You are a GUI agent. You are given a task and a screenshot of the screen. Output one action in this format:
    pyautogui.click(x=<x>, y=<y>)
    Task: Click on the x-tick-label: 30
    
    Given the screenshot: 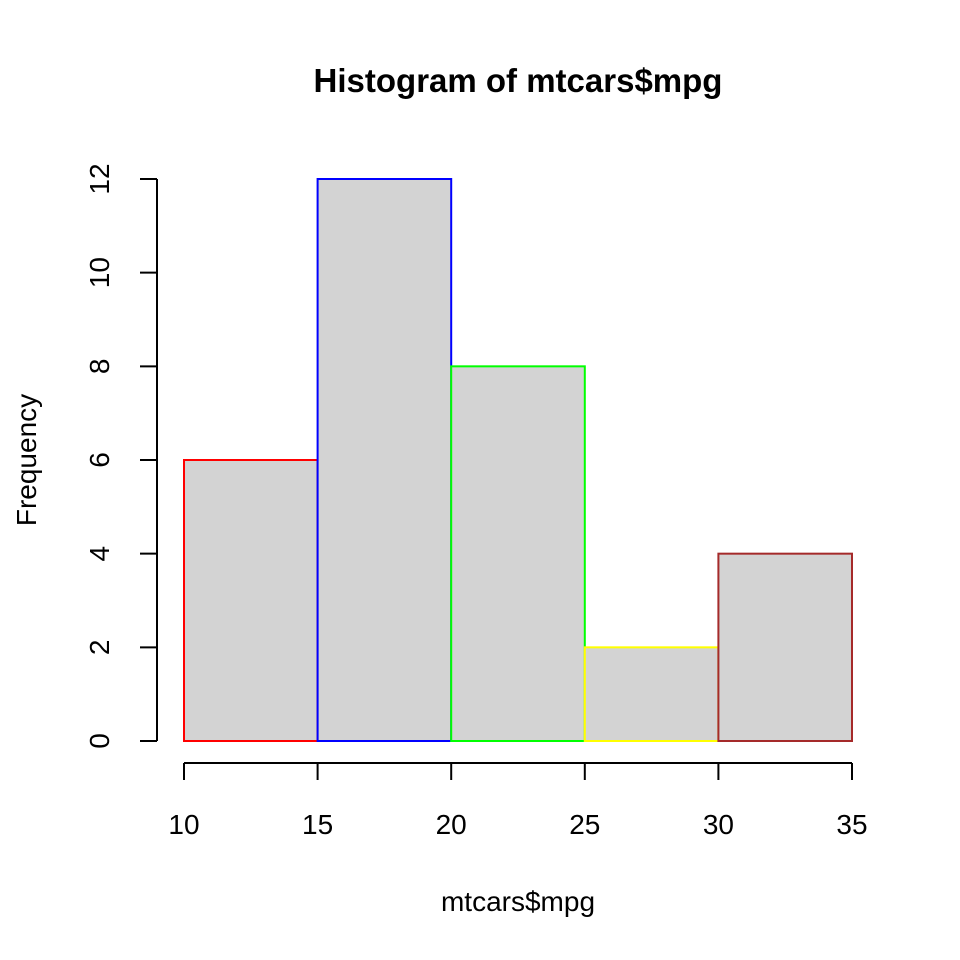 What is the action you would take?
    pyautogui.click(x=718, y=824)
    